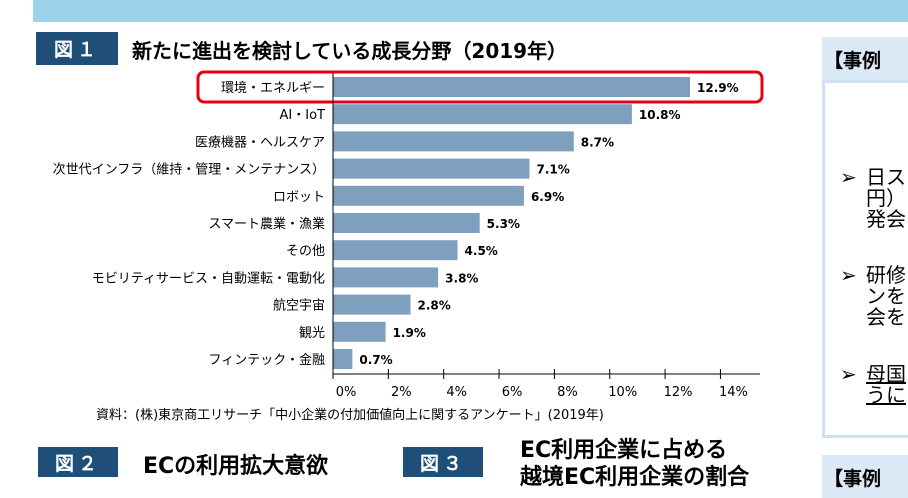 The image size is (908, 498). Describe the element at coordinates (299, 197) in the screenshot. I see `category-label: ロボット` at that location.